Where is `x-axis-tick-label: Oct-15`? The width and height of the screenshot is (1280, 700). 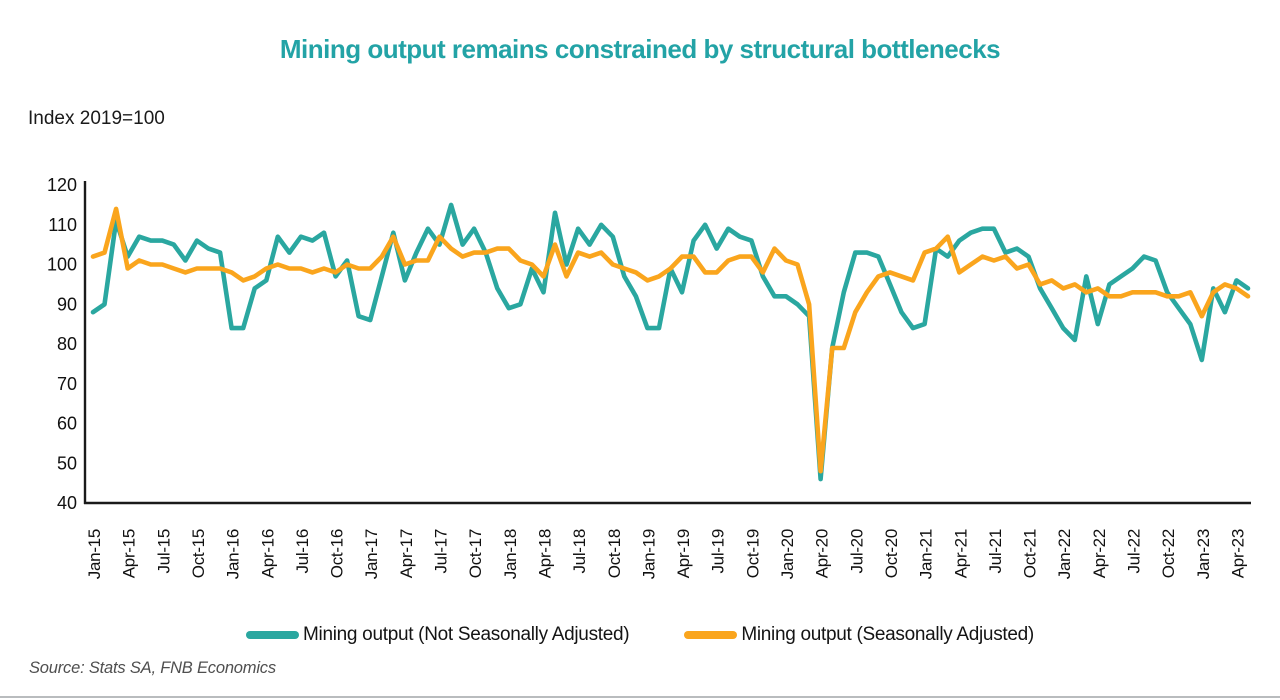
x-axis-tick-label: Oct-15 is located at coordinates (198, 553).